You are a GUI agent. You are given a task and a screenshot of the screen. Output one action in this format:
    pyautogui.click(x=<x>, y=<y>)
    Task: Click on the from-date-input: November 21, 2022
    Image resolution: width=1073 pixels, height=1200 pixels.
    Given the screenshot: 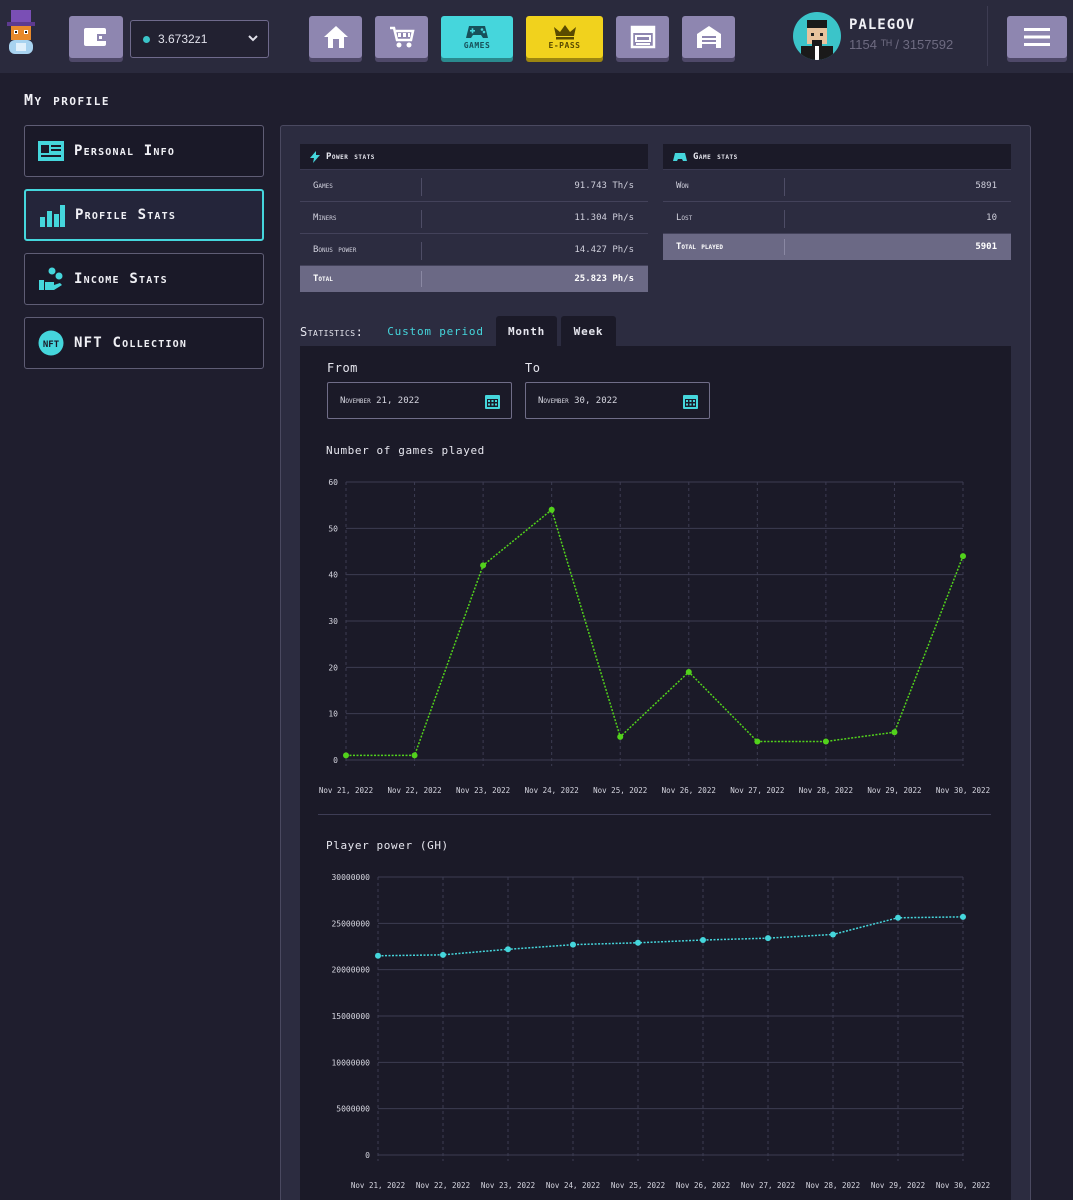 What is the action you would take?
    pyautogui.click(x=419, y=400)
    